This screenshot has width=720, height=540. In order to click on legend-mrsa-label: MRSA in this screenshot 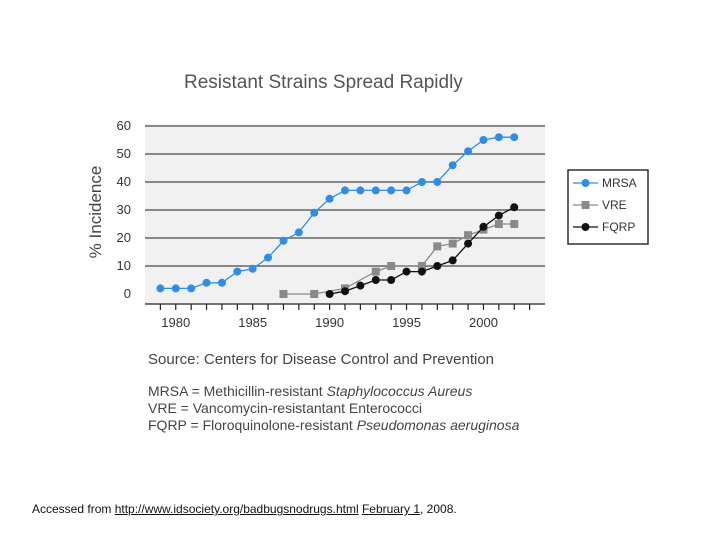, I will do `click(619, 183)`.